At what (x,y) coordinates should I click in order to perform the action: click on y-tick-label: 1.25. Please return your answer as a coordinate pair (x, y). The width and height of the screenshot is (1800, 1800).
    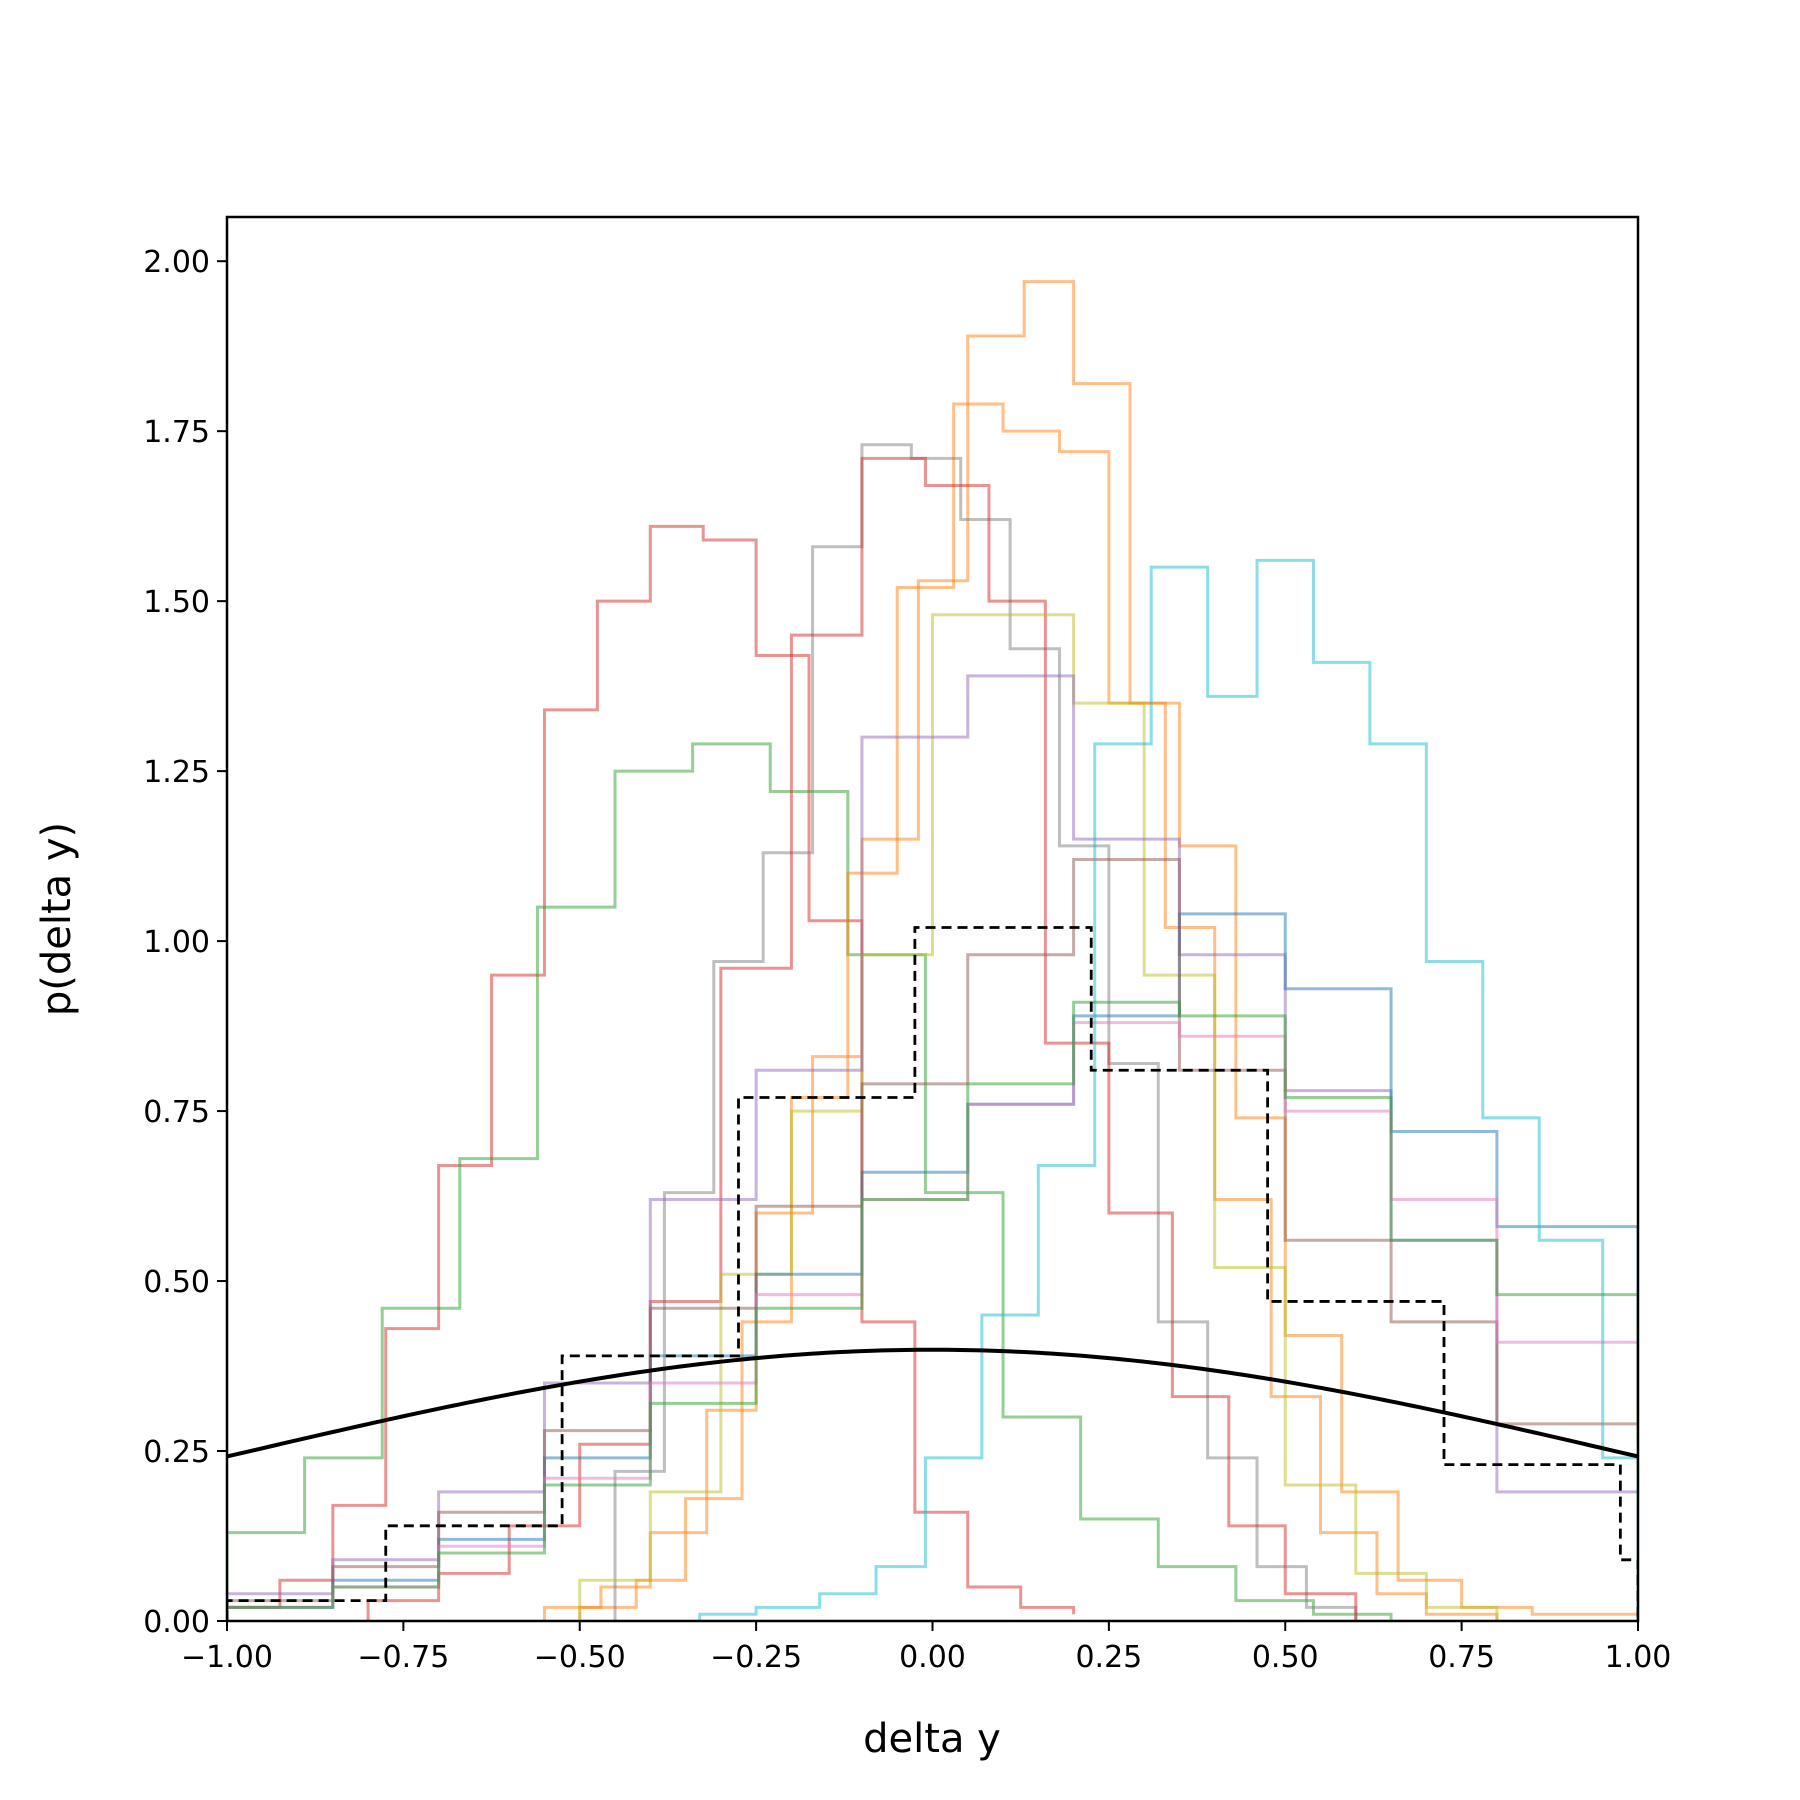
    Looking at the image, I should click on (176, 772).